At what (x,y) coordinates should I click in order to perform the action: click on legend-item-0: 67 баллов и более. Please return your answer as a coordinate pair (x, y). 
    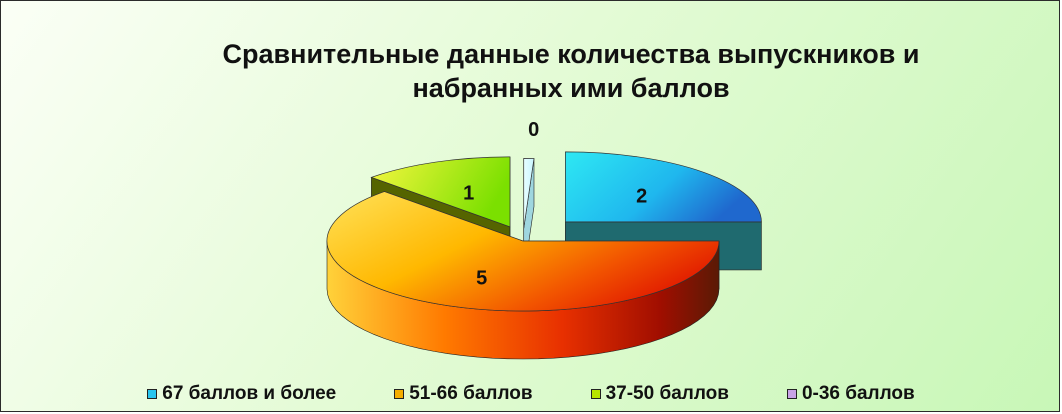
    Looking at the image, I should click on (241, 394).